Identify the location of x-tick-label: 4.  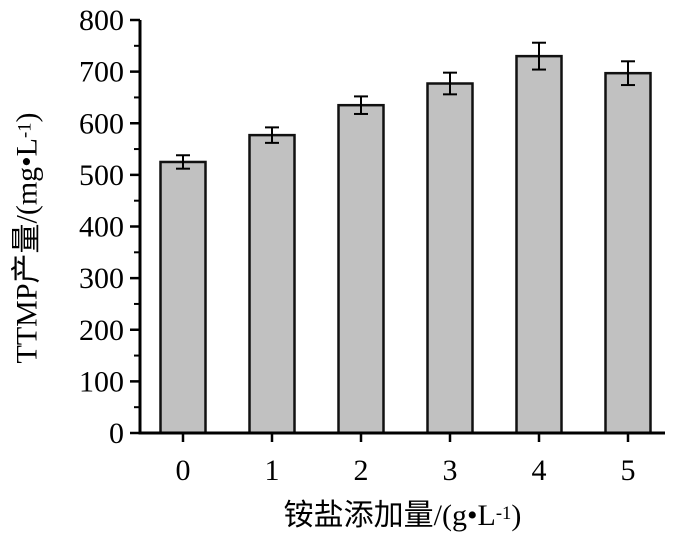
(539, 470).